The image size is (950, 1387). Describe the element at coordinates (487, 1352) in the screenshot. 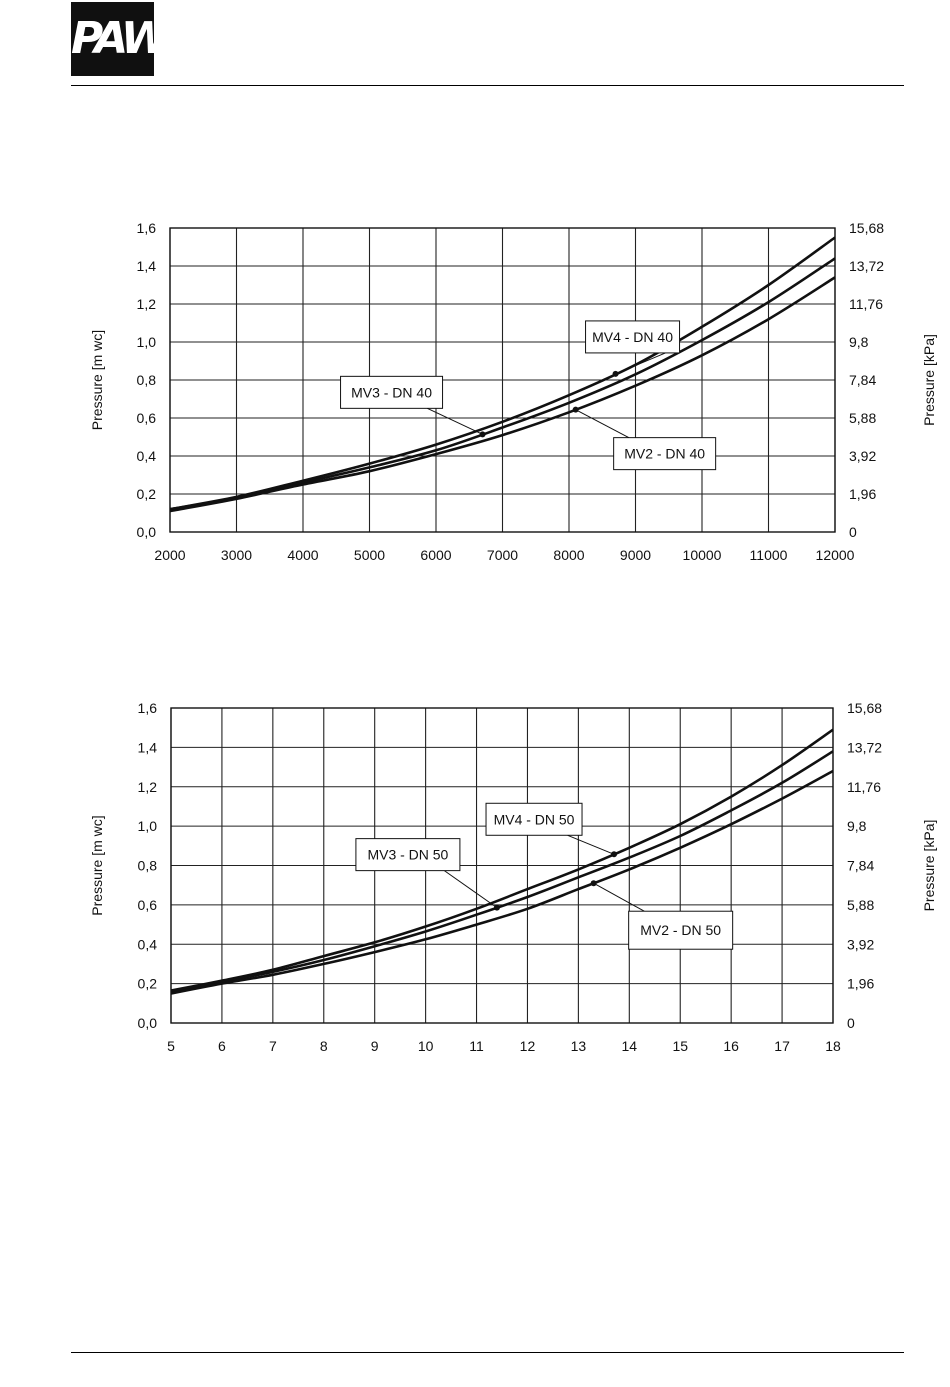

I see `footer-divider` at that location.